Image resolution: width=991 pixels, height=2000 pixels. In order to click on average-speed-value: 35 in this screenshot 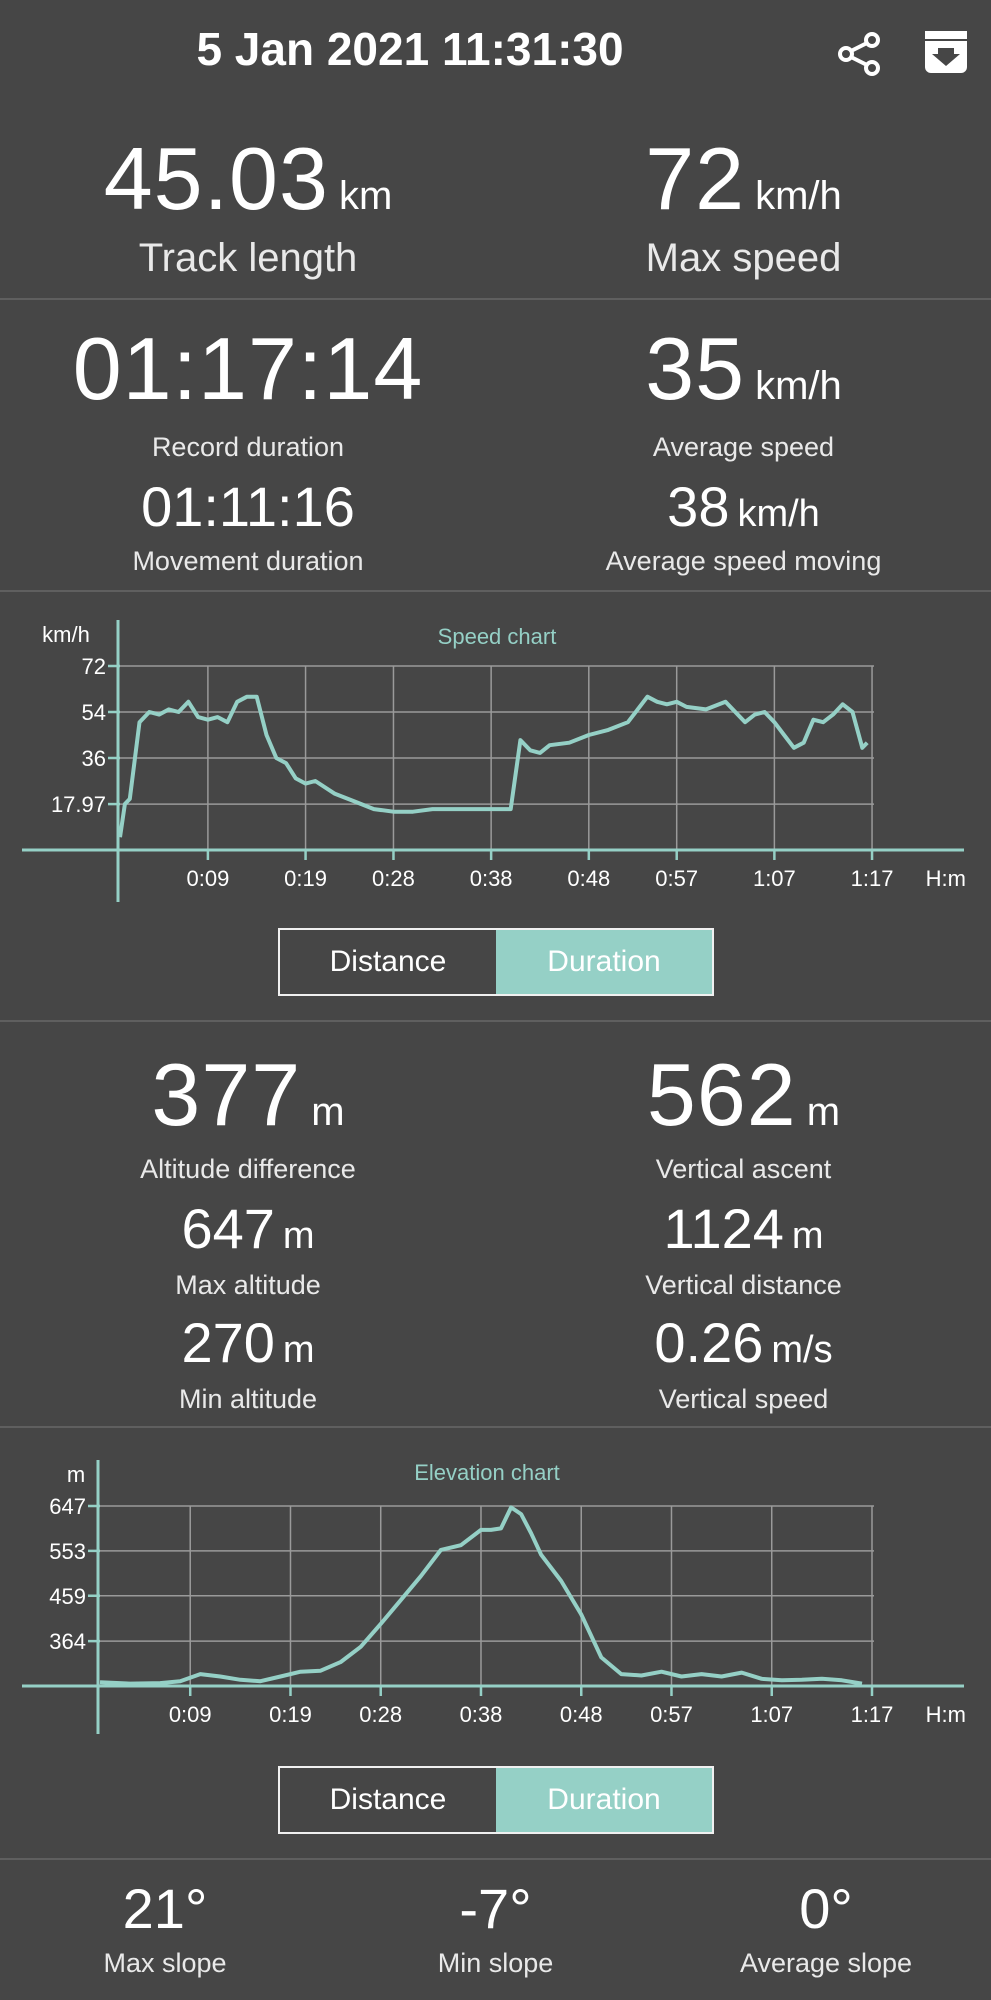, I will do `click(695, 368)`.